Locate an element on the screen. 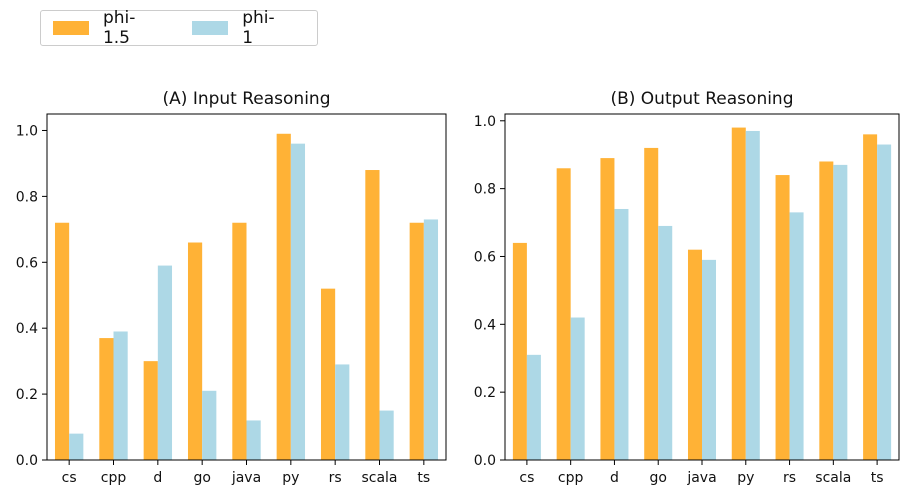 The image size is (911, 498). legend: phi-1.5 phi-1 is located at coordinates (179, 28).